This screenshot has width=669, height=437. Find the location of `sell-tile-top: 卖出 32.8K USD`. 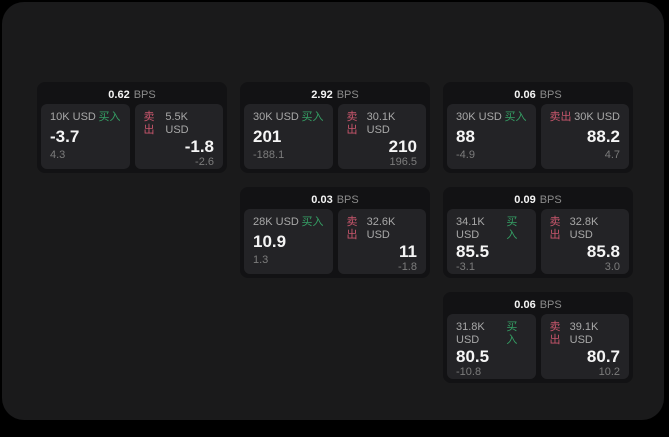

sell-tile-top: 卖出 32.8K USD is located at coordinates (585, 229).